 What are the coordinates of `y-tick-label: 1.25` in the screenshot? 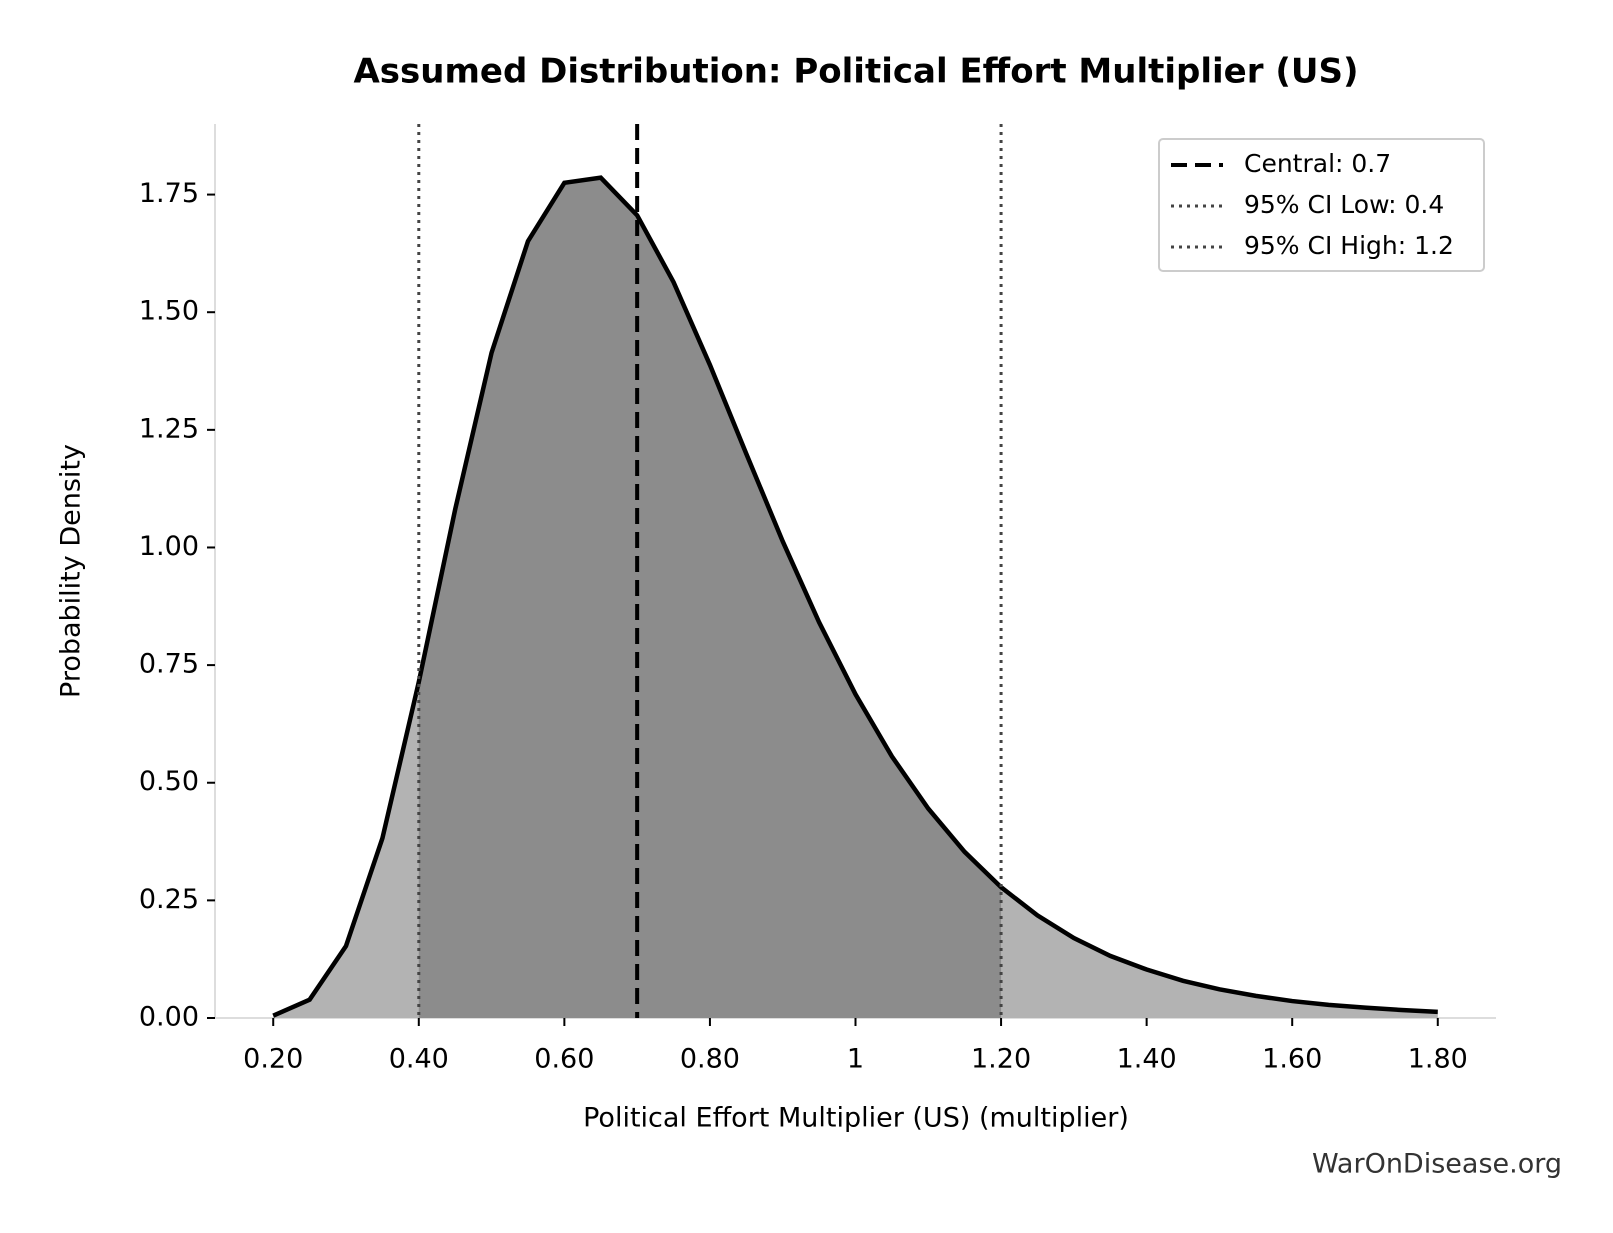 It's located at (169, 428).